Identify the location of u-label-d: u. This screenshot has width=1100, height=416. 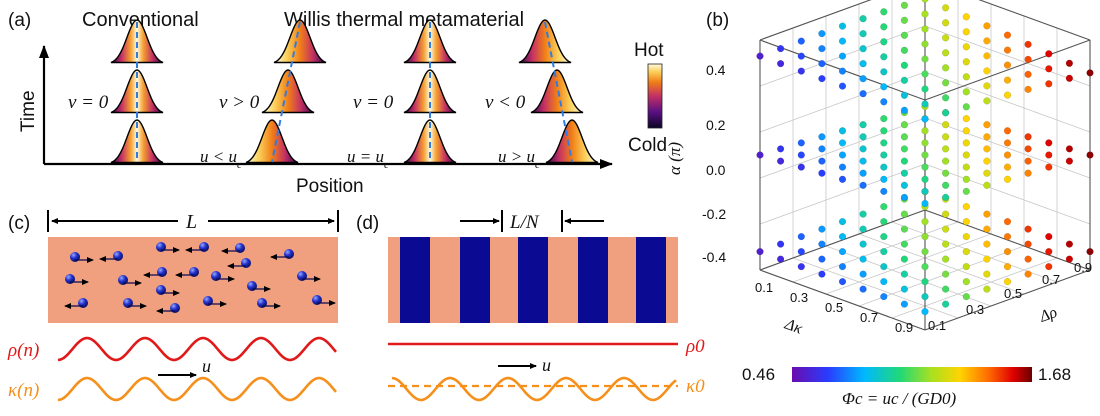
(546, 365).